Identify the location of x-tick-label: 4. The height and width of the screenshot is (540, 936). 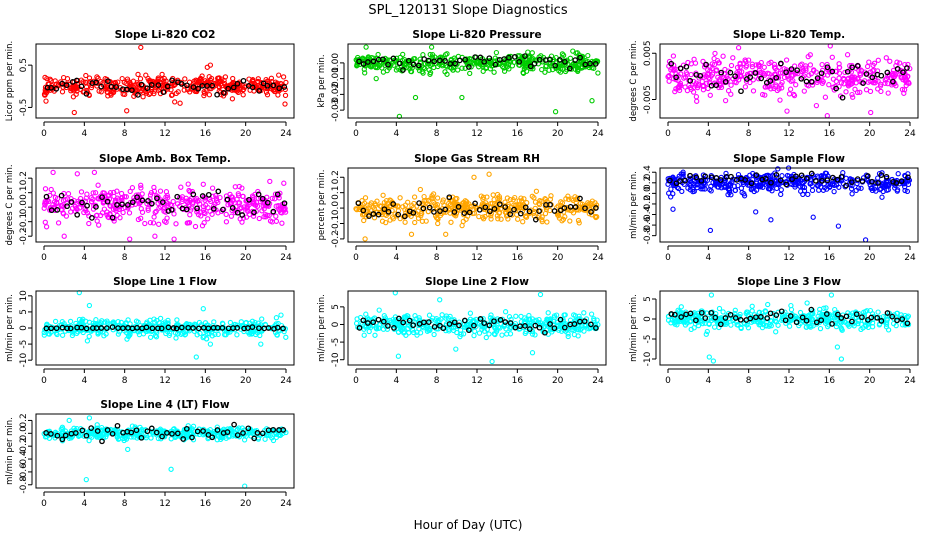
(84, 134).